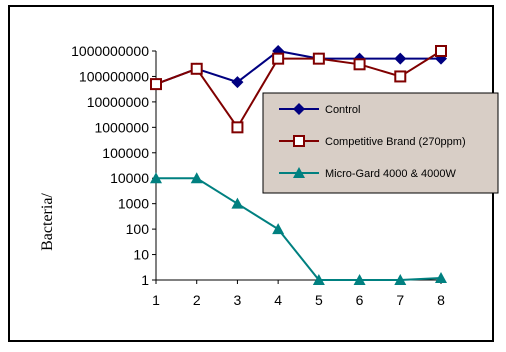  What do you see at coordinates (118, 102) in the screenshot?
I see `y-tick-label: 10000000` at bounding box center [118, 102].